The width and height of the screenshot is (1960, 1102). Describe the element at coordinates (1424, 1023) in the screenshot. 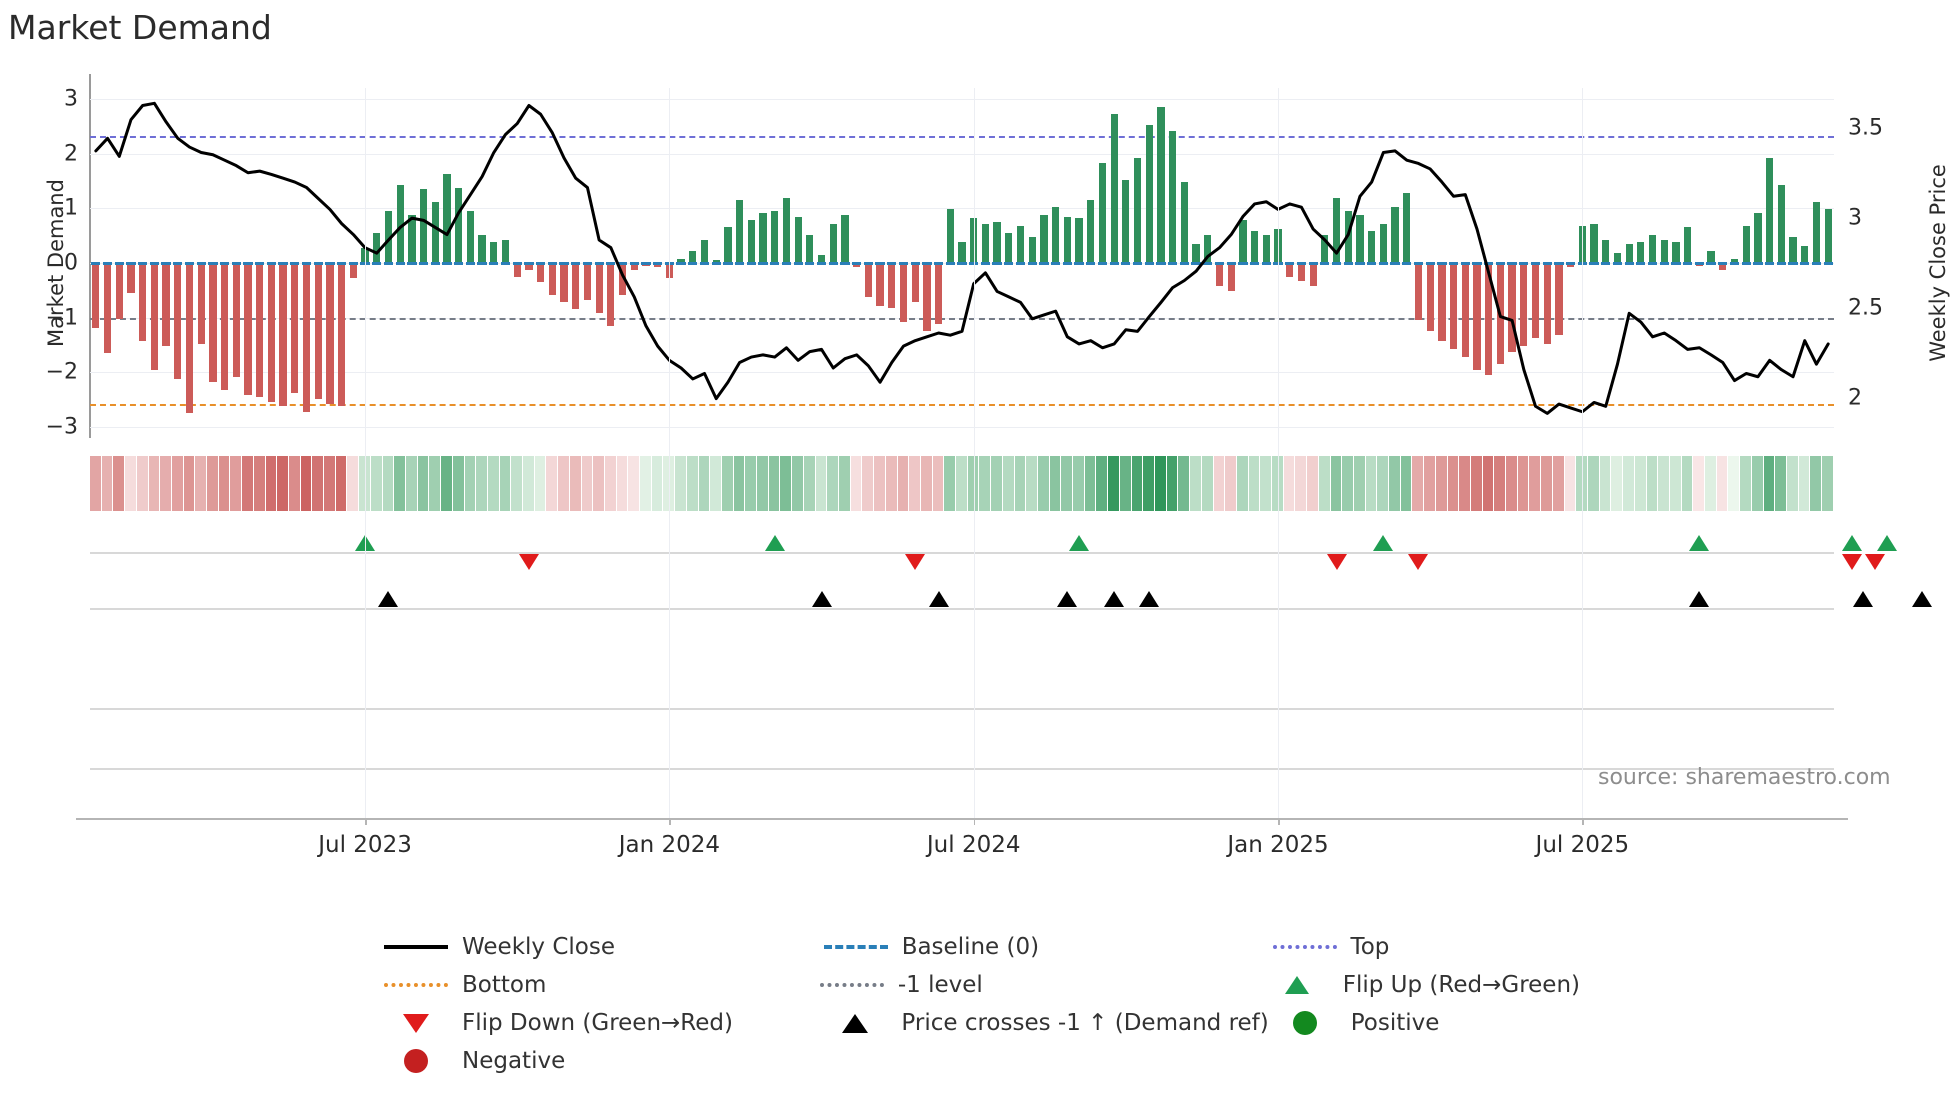

I see `legend-item-positive: Positive` at that location.